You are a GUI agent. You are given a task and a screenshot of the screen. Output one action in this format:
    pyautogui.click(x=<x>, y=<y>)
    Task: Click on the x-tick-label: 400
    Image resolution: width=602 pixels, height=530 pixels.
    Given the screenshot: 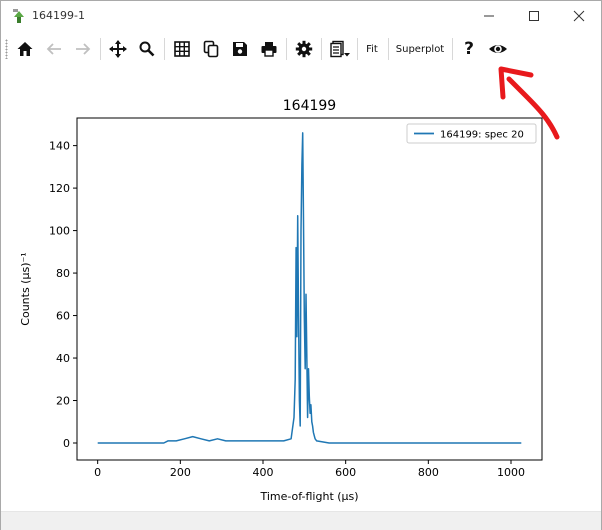 What is the action you would take?
    pyautogui.click(x=263, y=472)
    